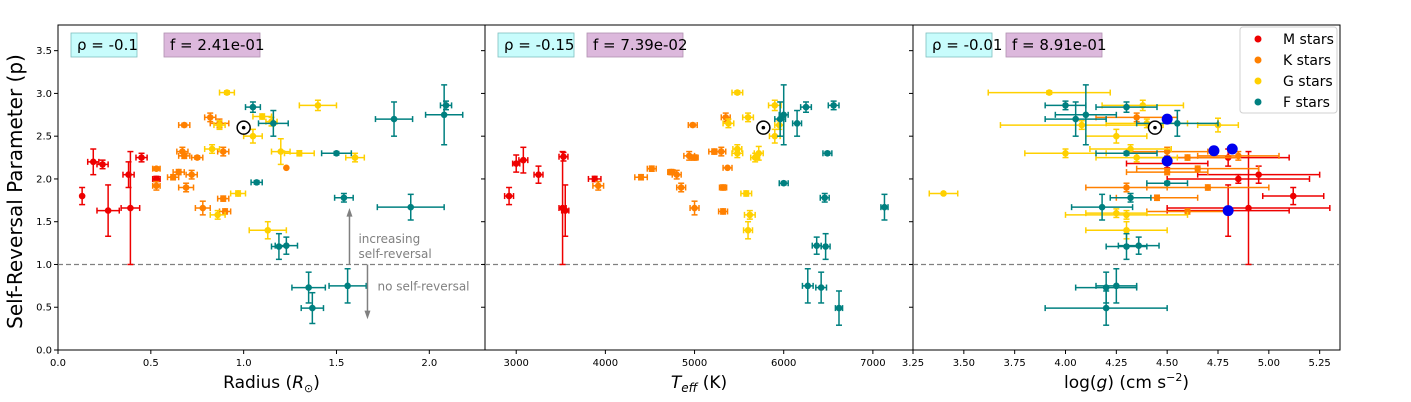  Describe the element at coordinates (349, 212) in the screenshot. I see `up-arrow-head` at that location.